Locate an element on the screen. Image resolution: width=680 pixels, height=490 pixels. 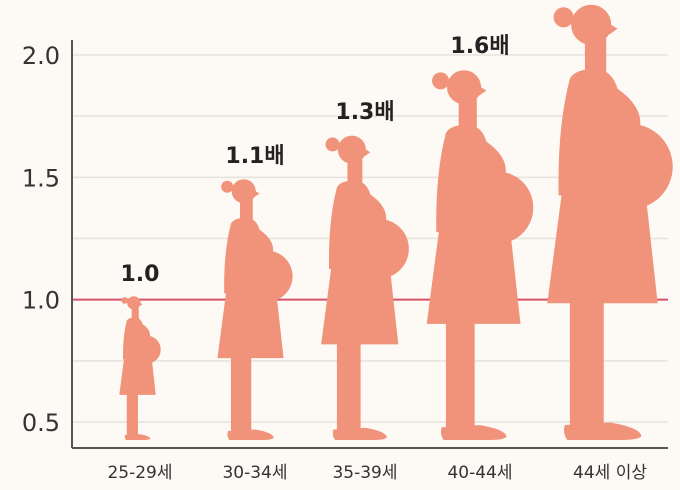
category-label: 30-34세 is located at coordinates (254, 473).